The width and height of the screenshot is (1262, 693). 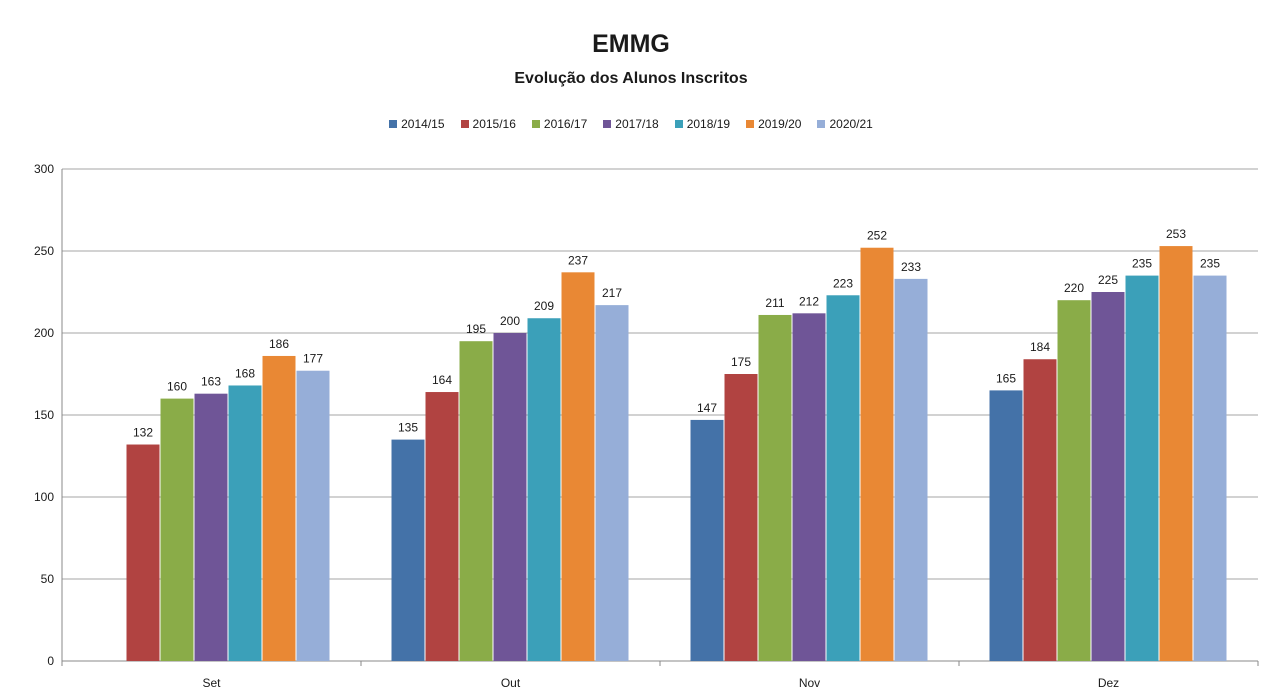 I want to click on data-label: 212, so click(x=809, y=301).